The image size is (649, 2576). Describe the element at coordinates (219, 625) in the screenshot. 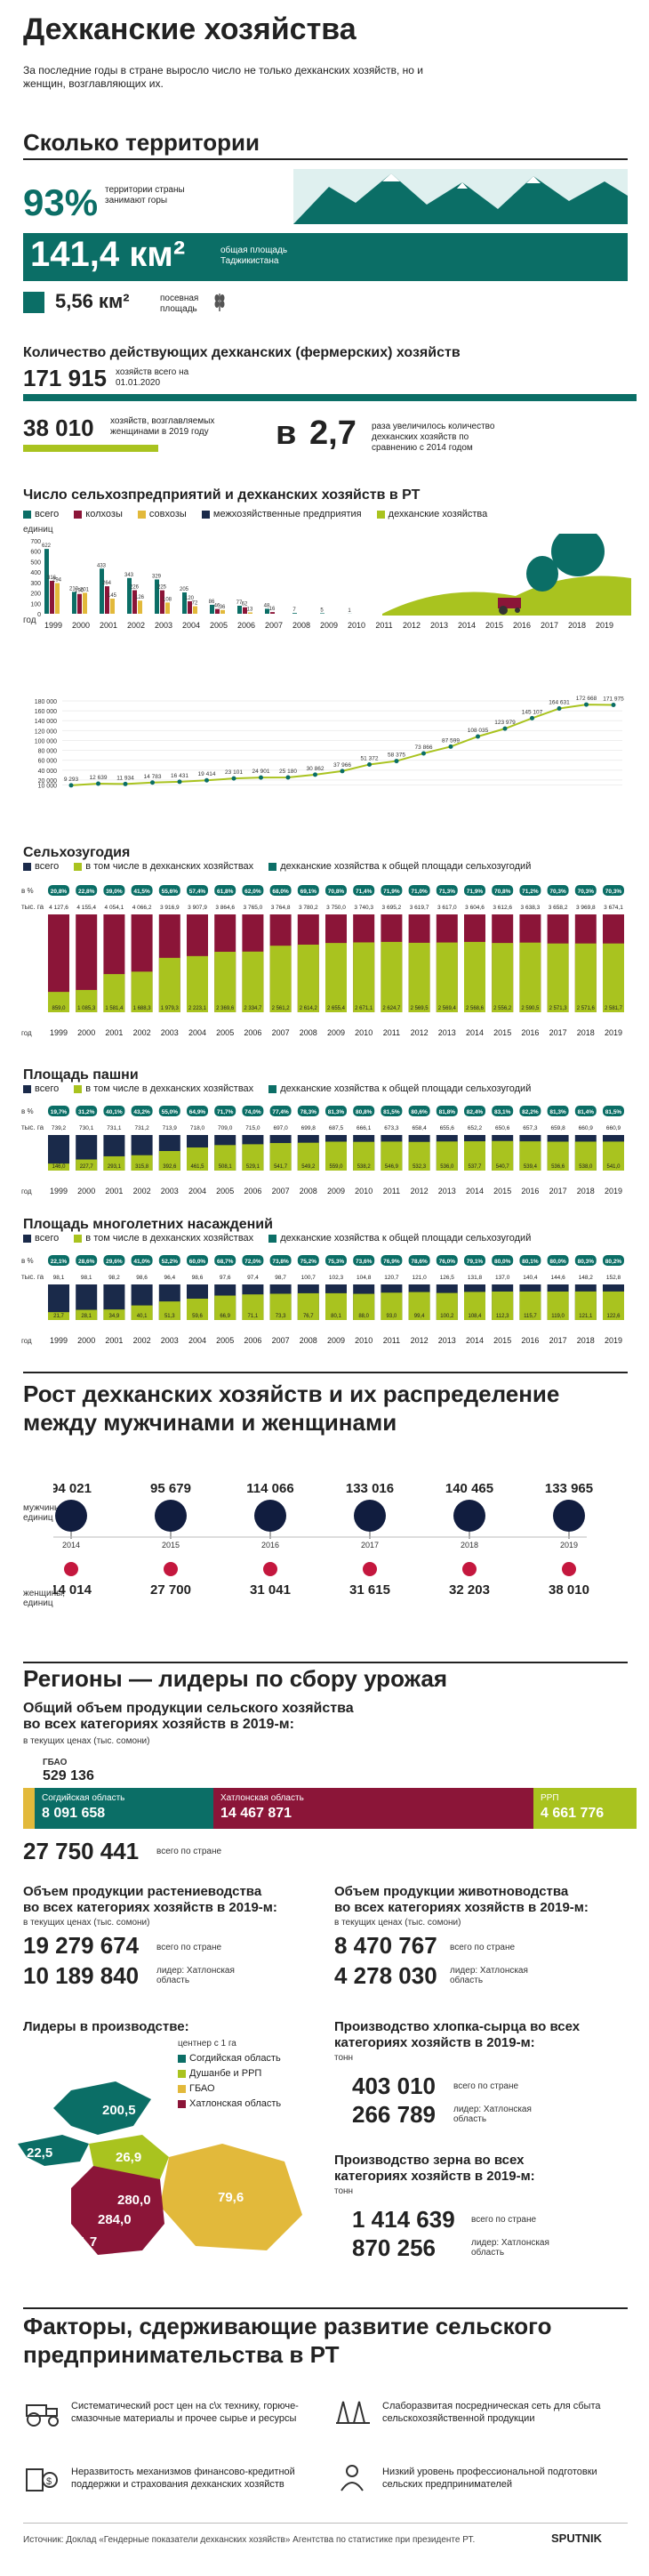

I see `x-tick-label: 2005` at that location.